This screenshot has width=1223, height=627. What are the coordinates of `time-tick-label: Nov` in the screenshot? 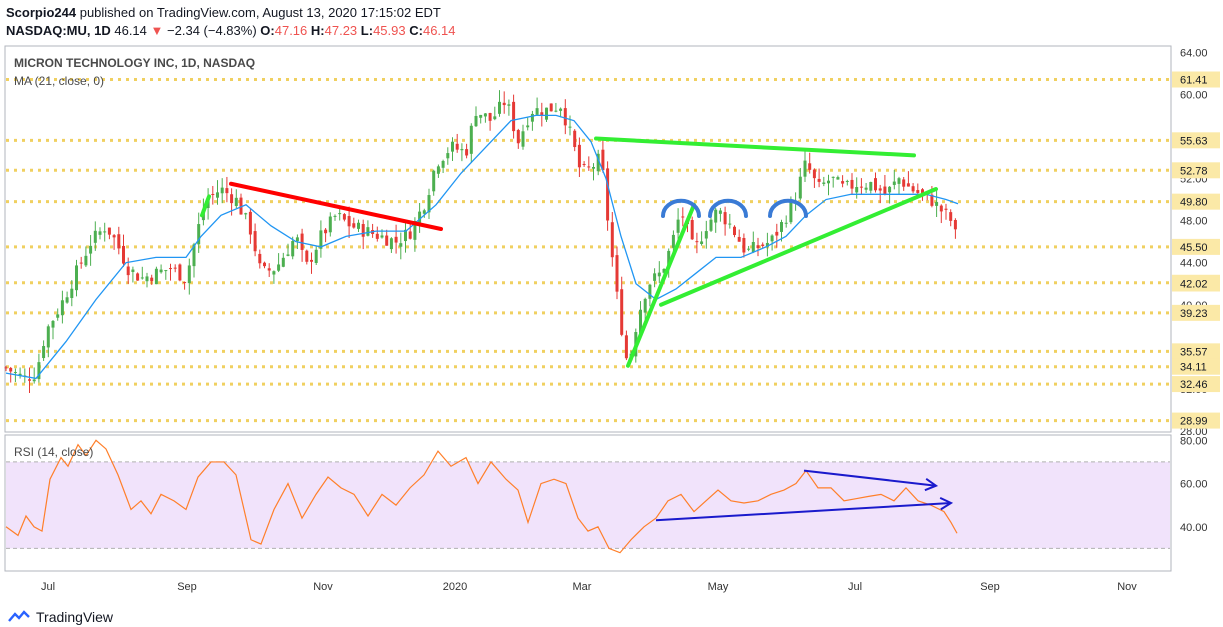 It's located at (1127, 587).